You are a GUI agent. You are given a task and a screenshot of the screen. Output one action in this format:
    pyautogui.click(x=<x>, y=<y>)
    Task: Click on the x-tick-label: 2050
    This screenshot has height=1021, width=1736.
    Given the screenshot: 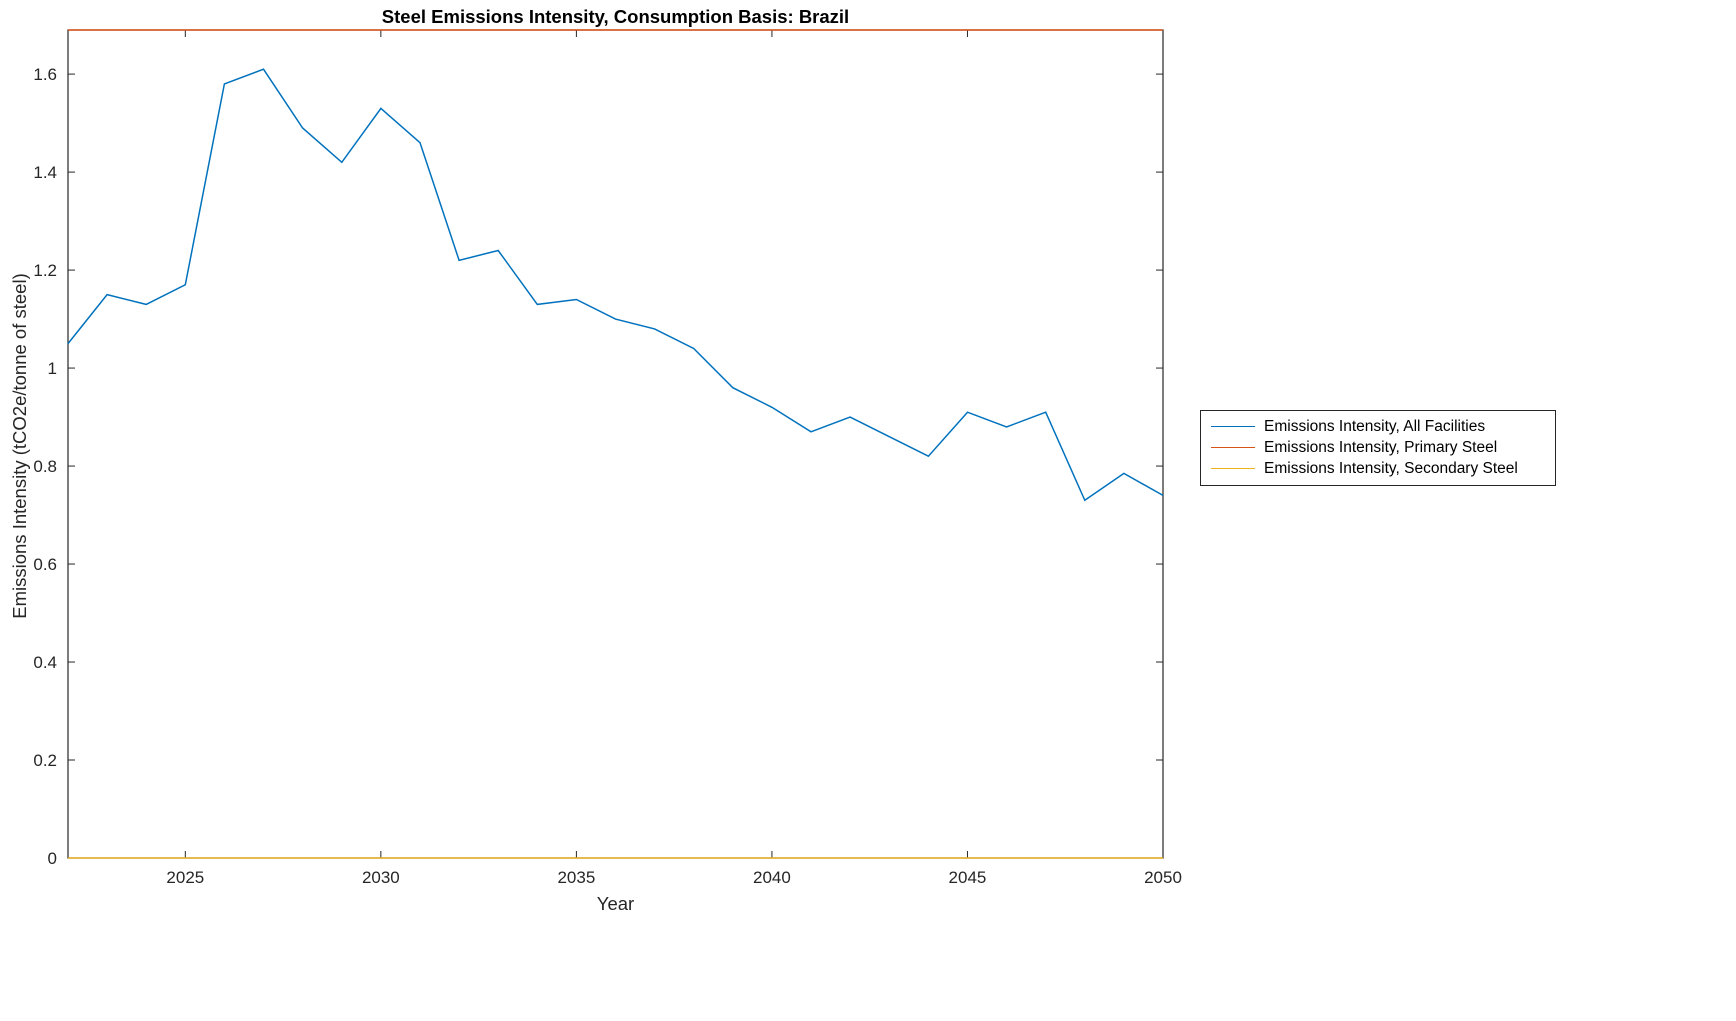 What is the action you would take?
    pyautogui.click(x=1163, y=877)
    